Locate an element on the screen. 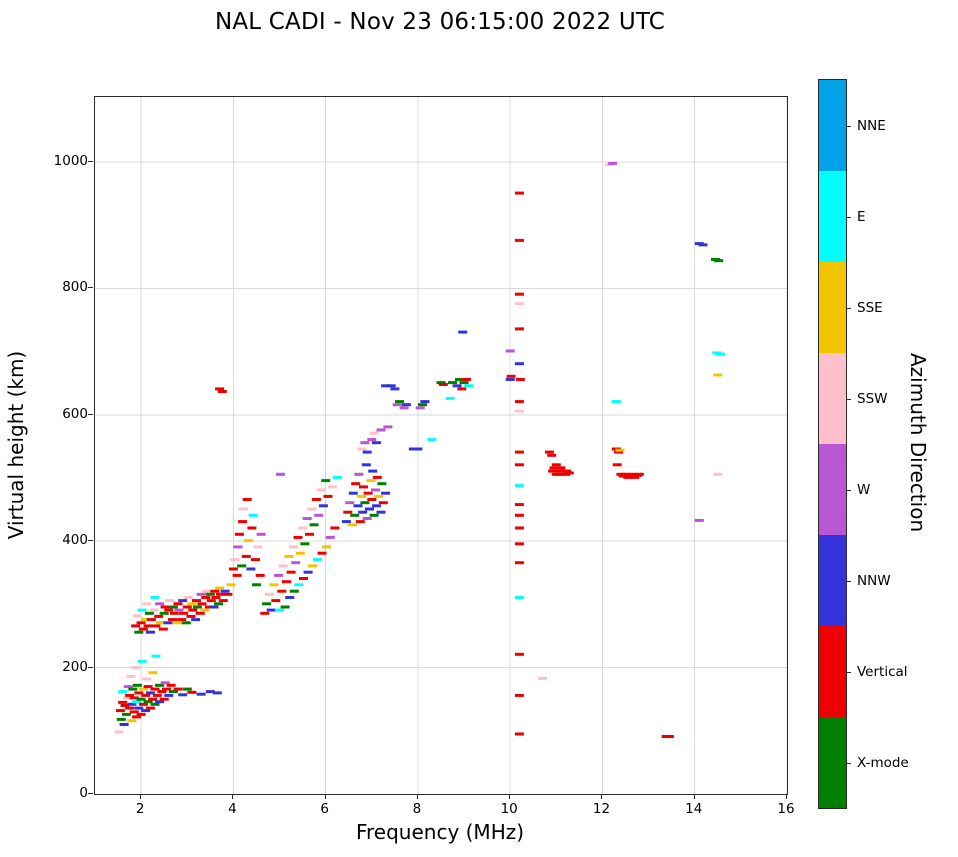 Image resolution: width=958 pixels, height=857 pixels. x-tick-label: 16 is located at coordinates (786, 809).